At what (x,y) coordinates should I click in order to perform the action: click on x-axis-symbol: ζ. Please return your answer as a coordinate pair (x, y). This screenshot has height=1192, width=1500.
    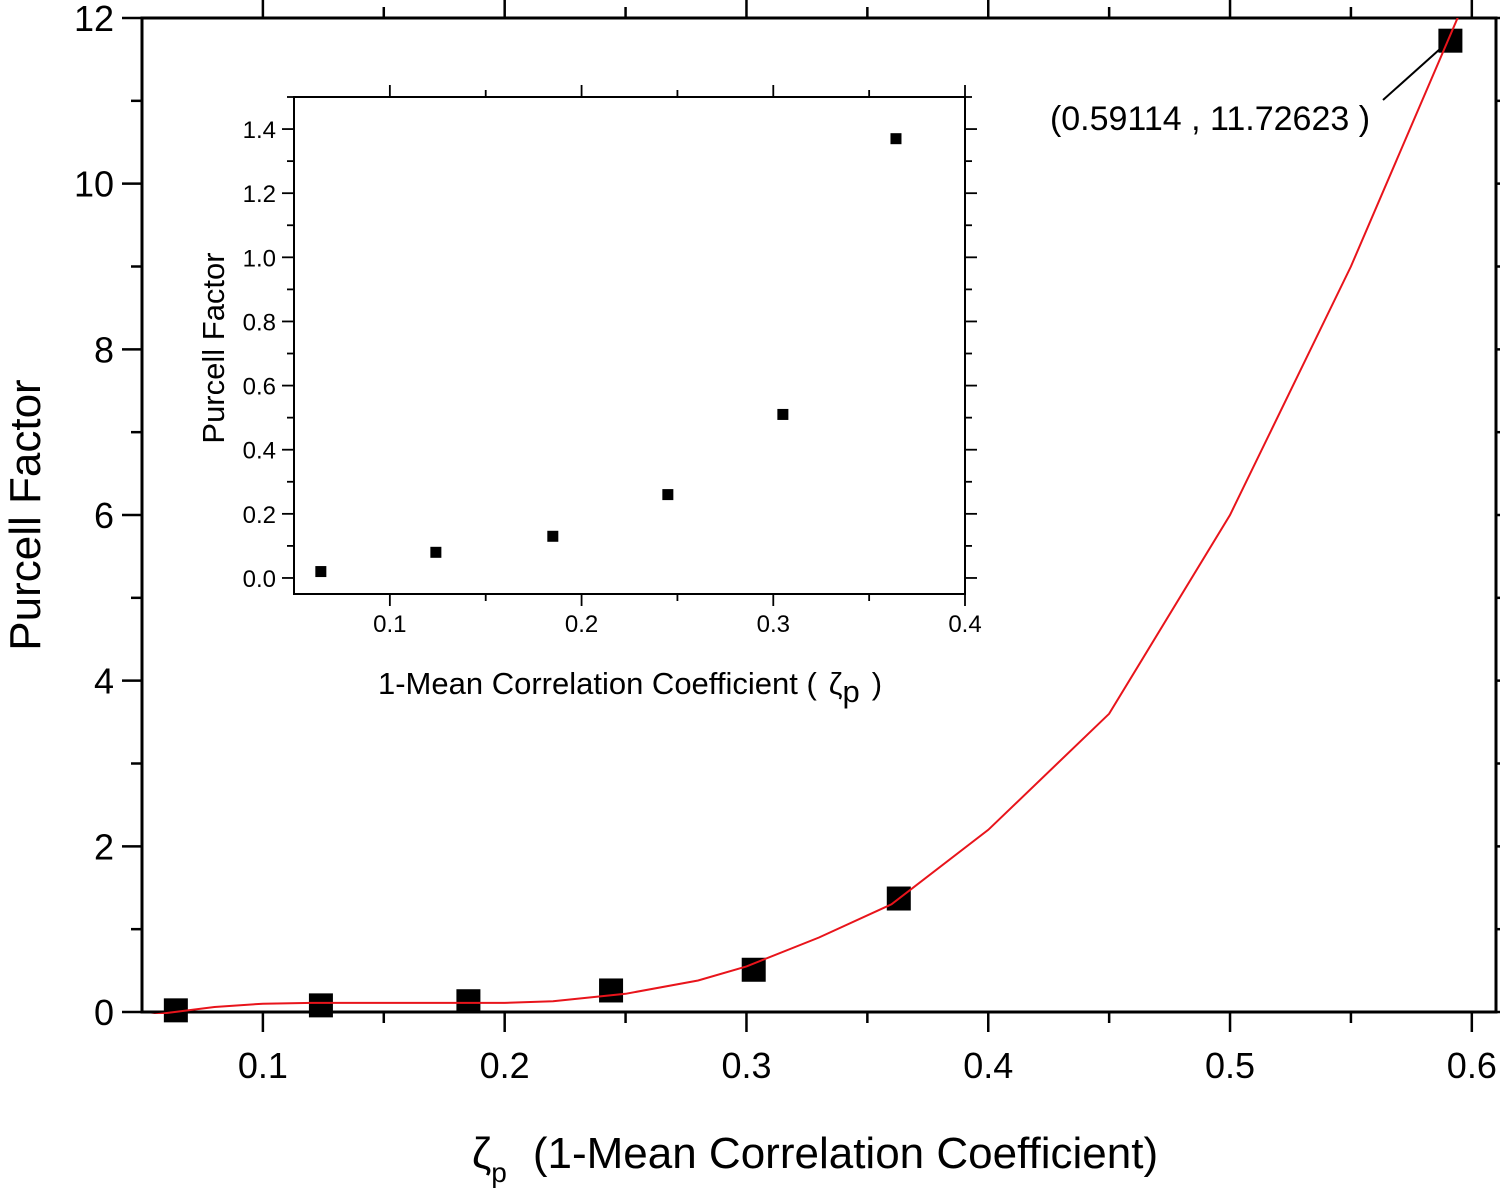
    Looking at the image, I should click on (481, 1153).